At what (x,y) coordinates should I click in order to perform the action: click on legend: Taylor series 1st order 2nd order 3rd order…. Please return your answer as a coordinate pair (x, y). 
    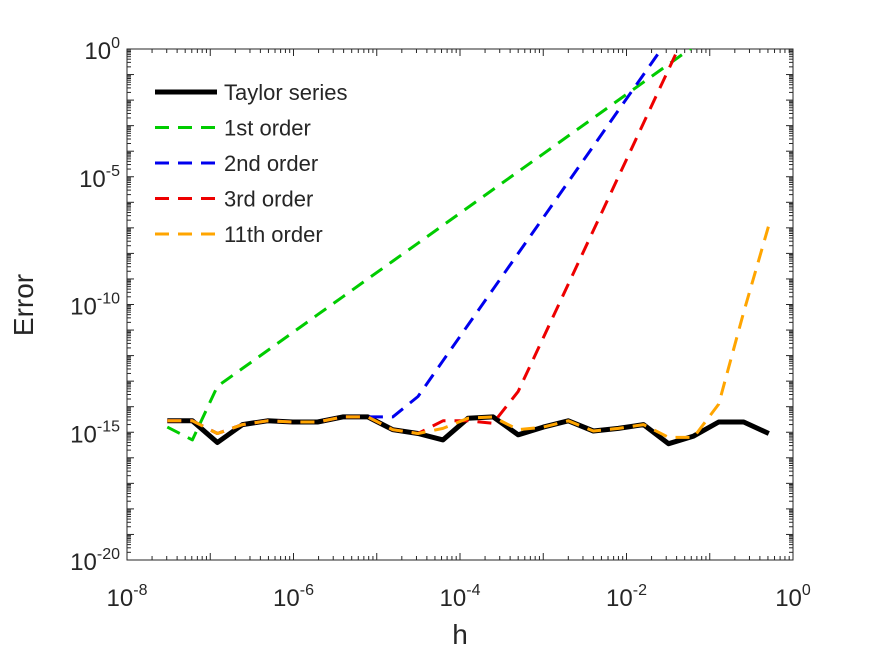
    Looking at the image, I should click on (251, 163).